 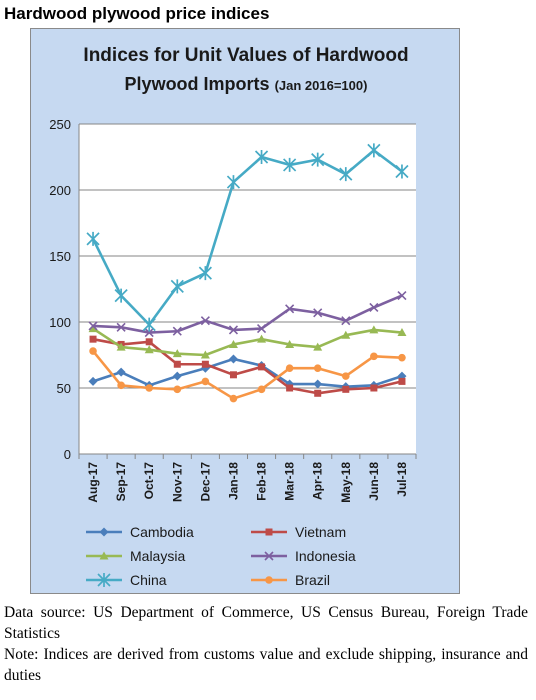 What do you see at coordinates (321, 85) in the screenshot?
I see `chart-title-sub: (Jan 2016=100)` at bounding box center [321, 85].